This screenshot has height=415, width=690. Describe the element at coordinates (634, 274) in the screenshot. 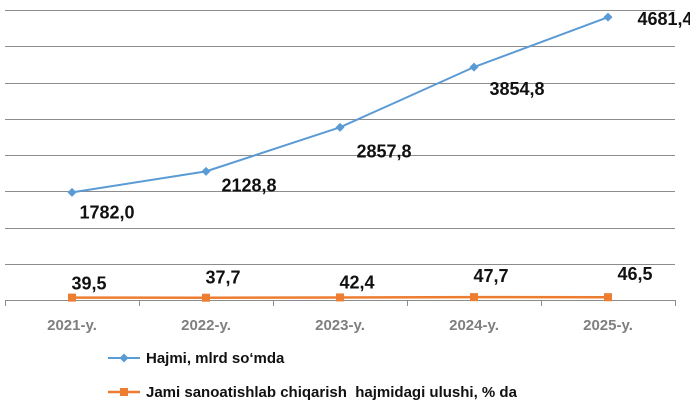

I see `data-label: 46,5` at that location.